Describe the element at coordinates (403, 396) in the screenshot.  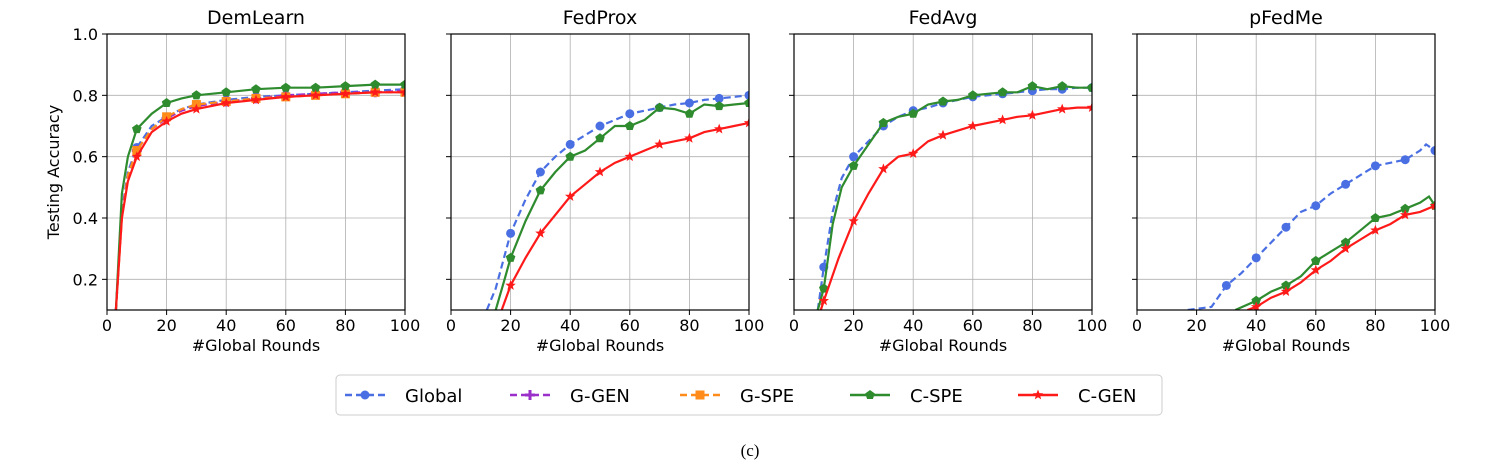
I see `legend-item-global: Global` at that location.